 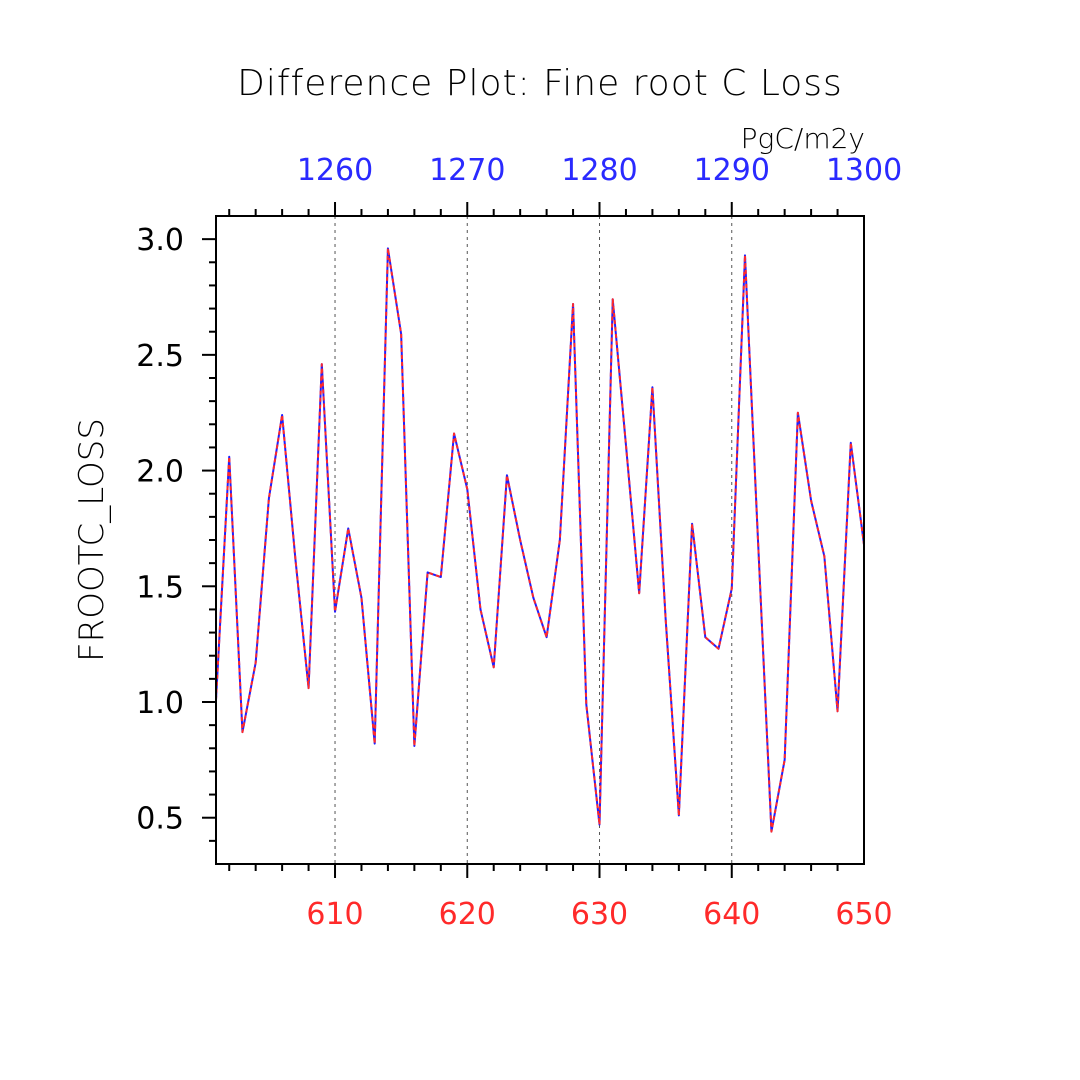 What do you see at coordinates (467, 914) in the screenshot?
I see `bottom-tick-label-620: 620` at bounding box center [467, 914].